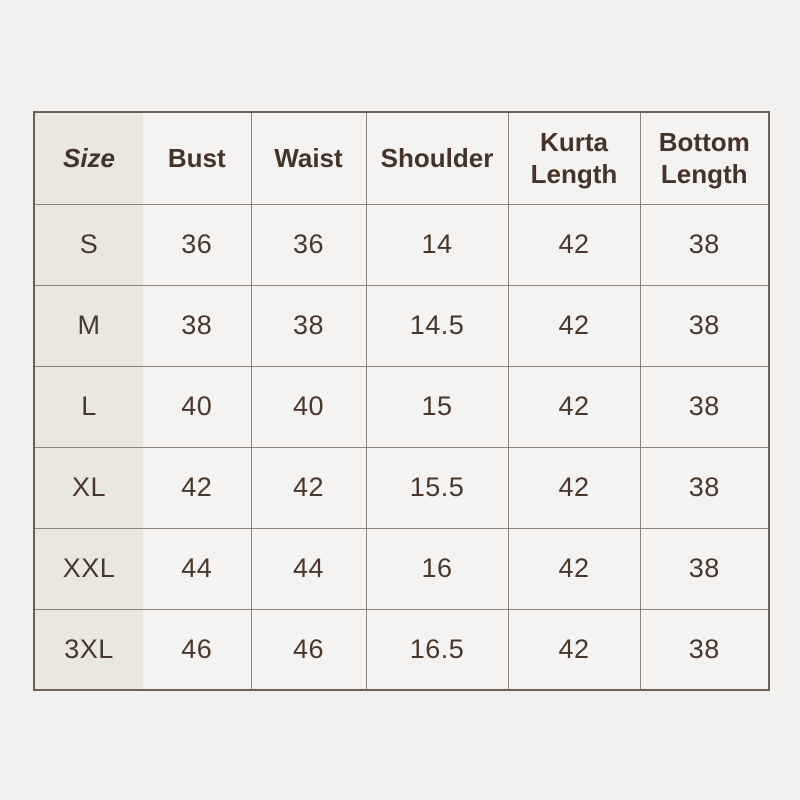 This screenshot has width=800, height=800. What do you see at coordinates (704, 487) in the screenshot?
I see `cell-xl-bottom-length: 38` at bounding box center [704, 487].